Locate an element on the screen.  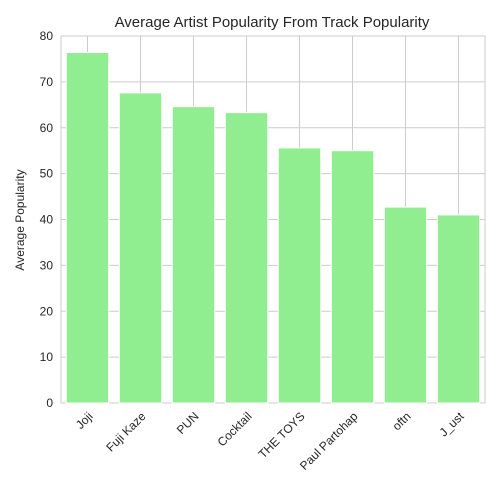
x-tick-label: Fuji Kaze is located at coordinates (126, 432).